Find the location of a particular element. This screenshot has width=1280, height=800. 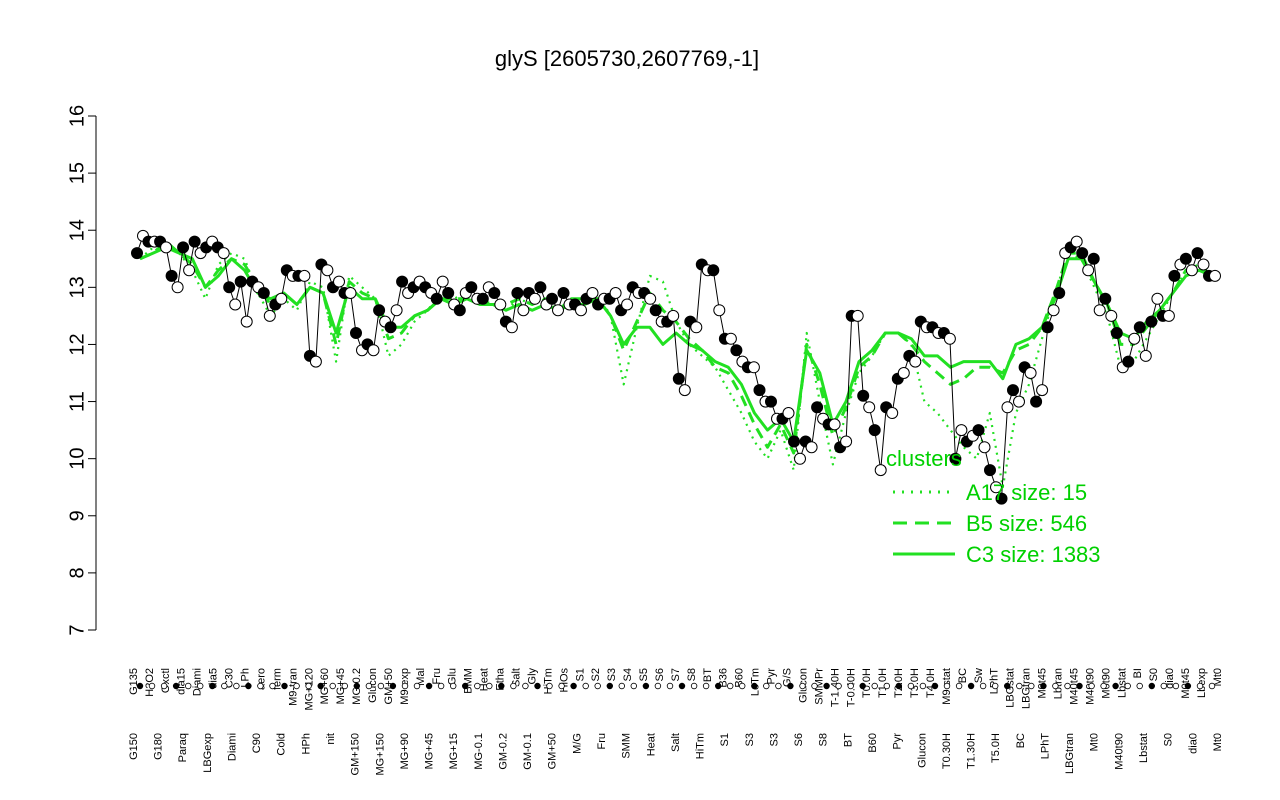

legend-label: C3 size: 1383 is located at coordinates (1033, 554).